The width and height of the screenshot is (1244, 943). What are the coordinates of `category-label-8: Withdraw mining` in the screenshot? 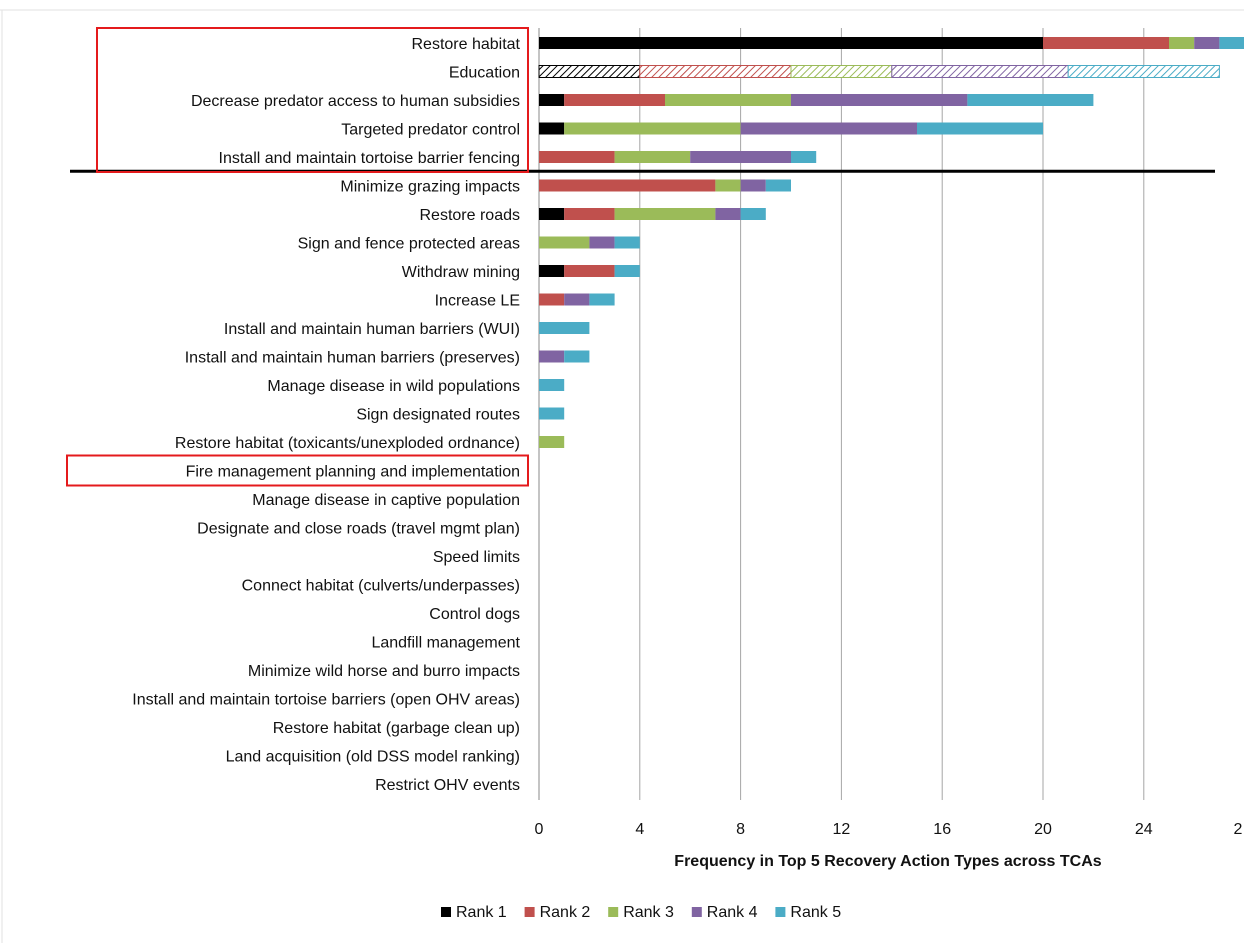 It's located at (461, 272).